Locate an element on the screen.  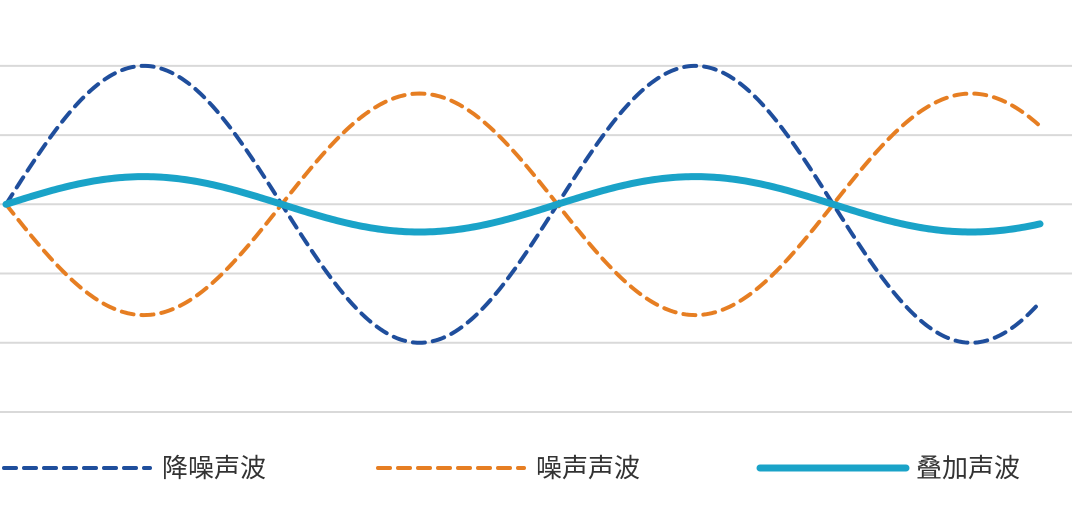
superposed-wave-line is located at coordinates (523, 204).